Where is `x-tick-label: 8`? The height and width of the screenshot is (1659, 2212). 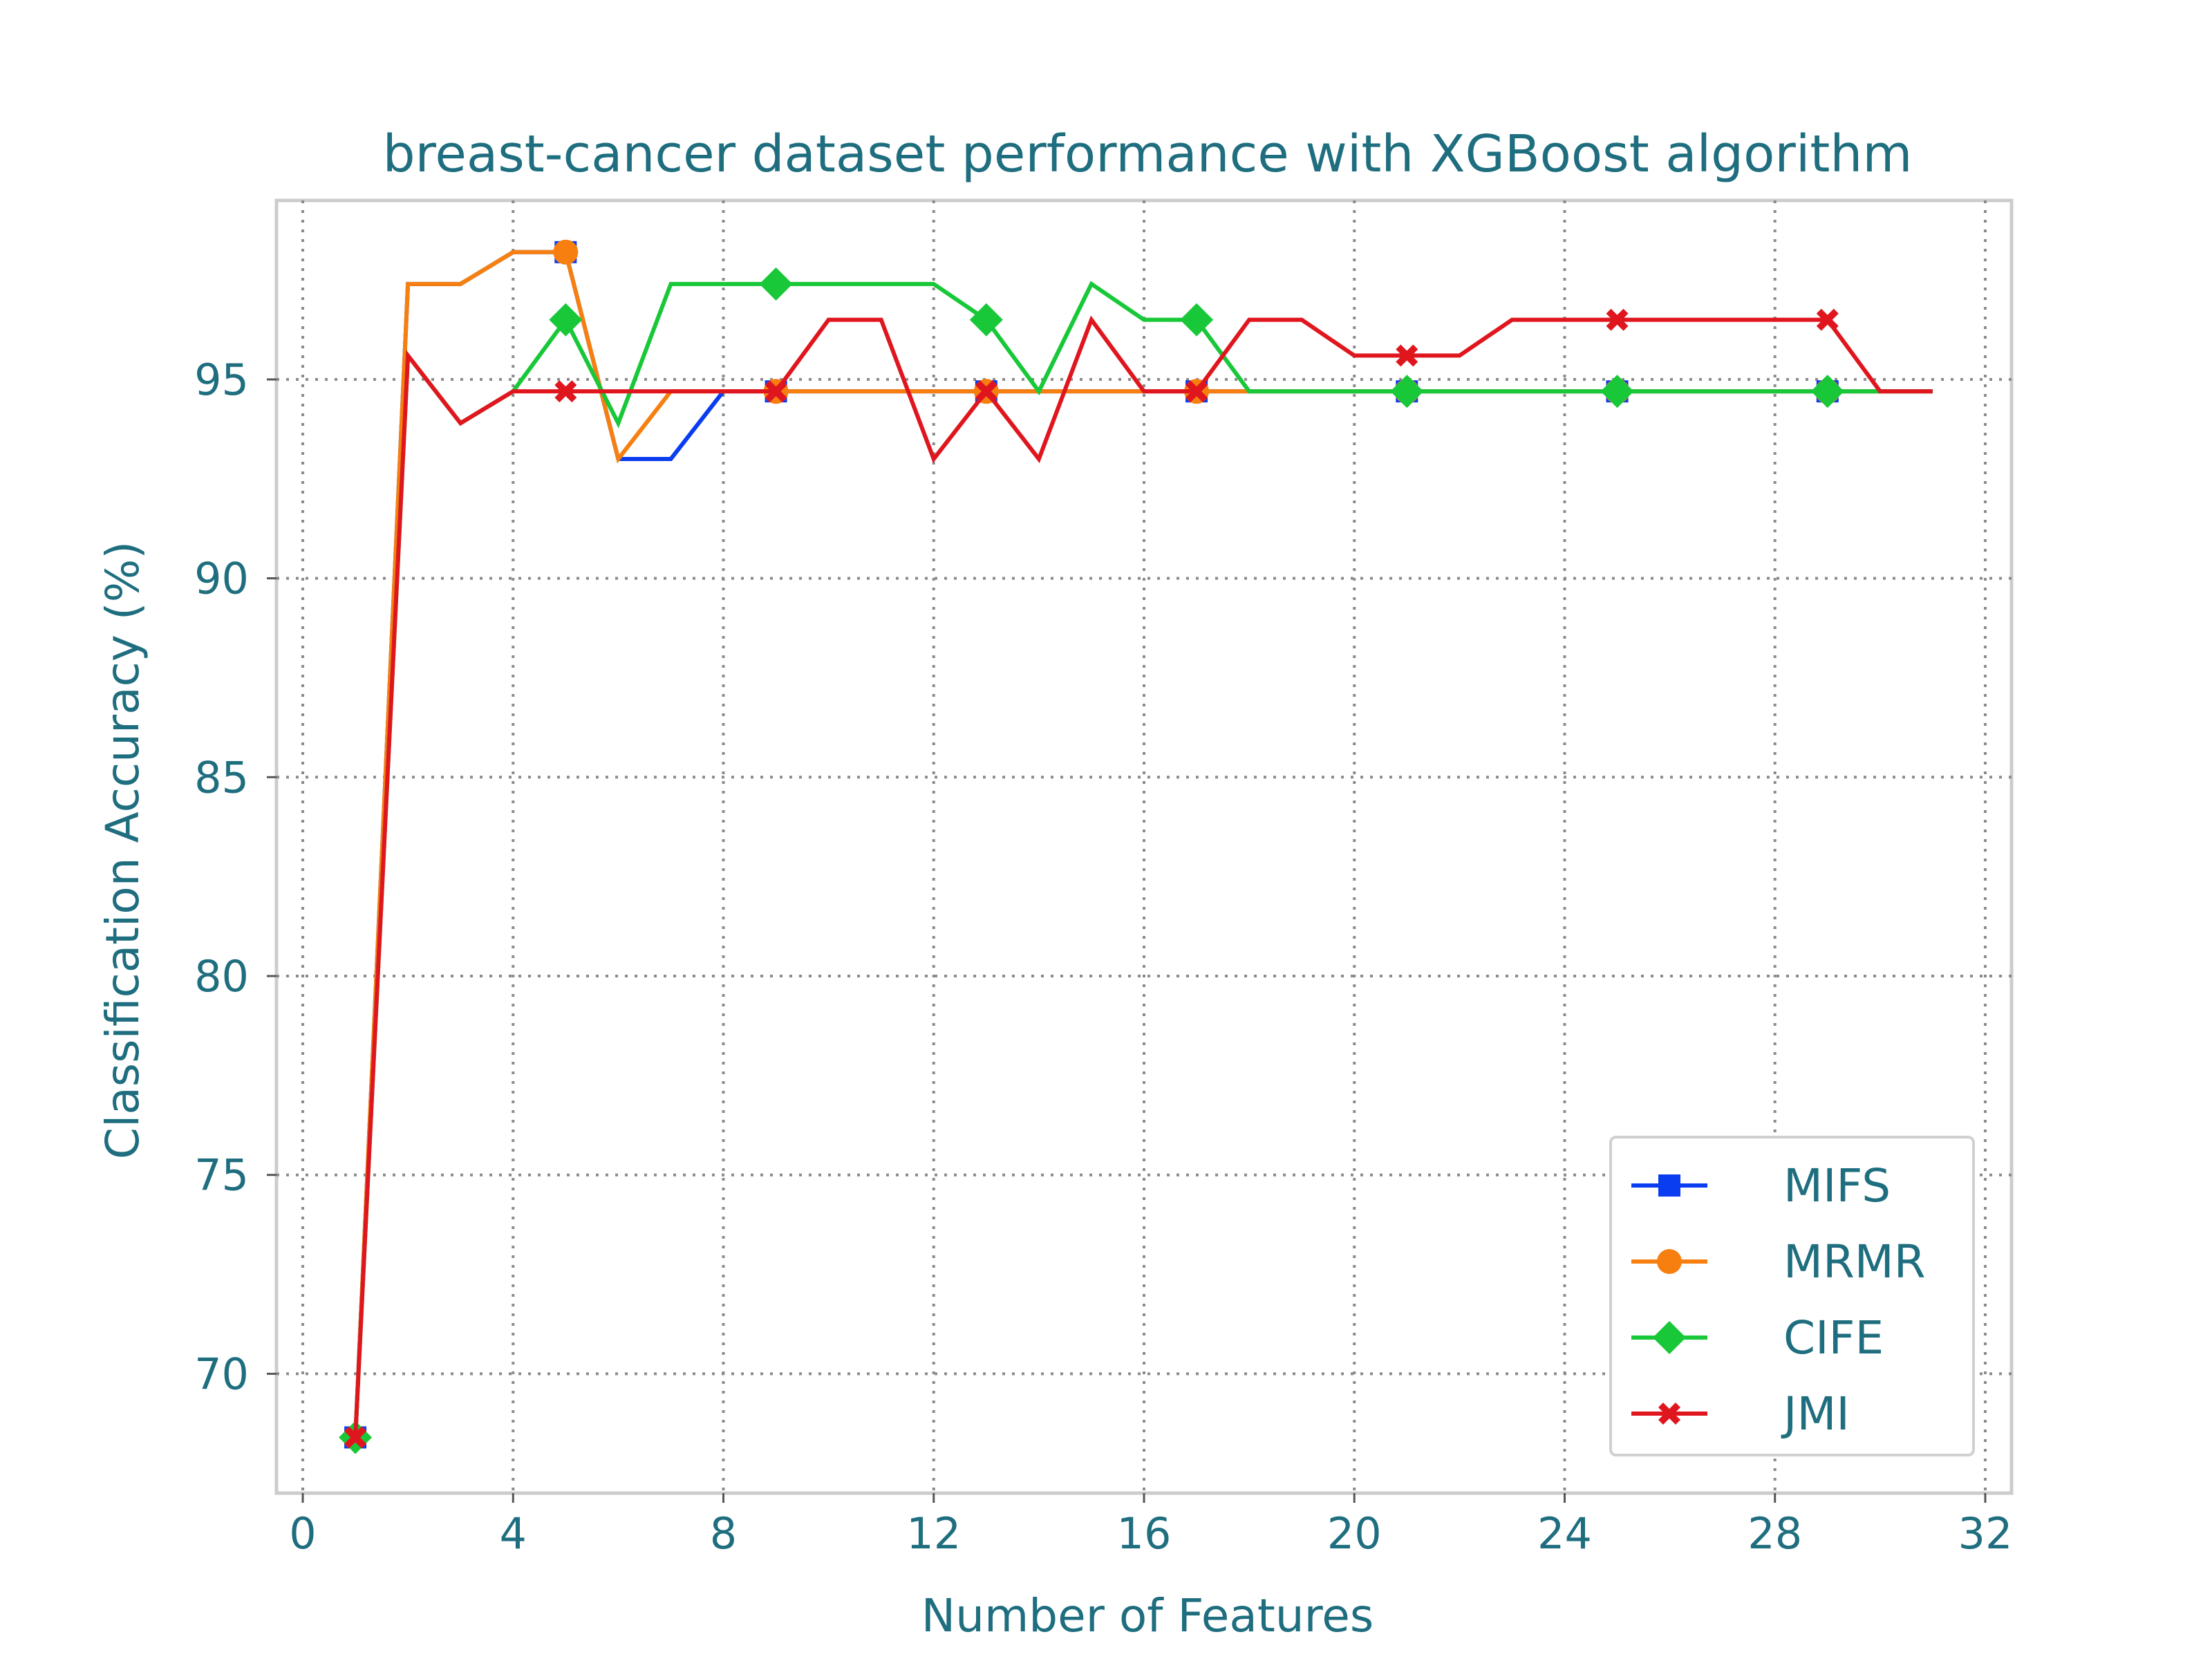 x-tick-label: 8 is located at coordinates (723, 1534).